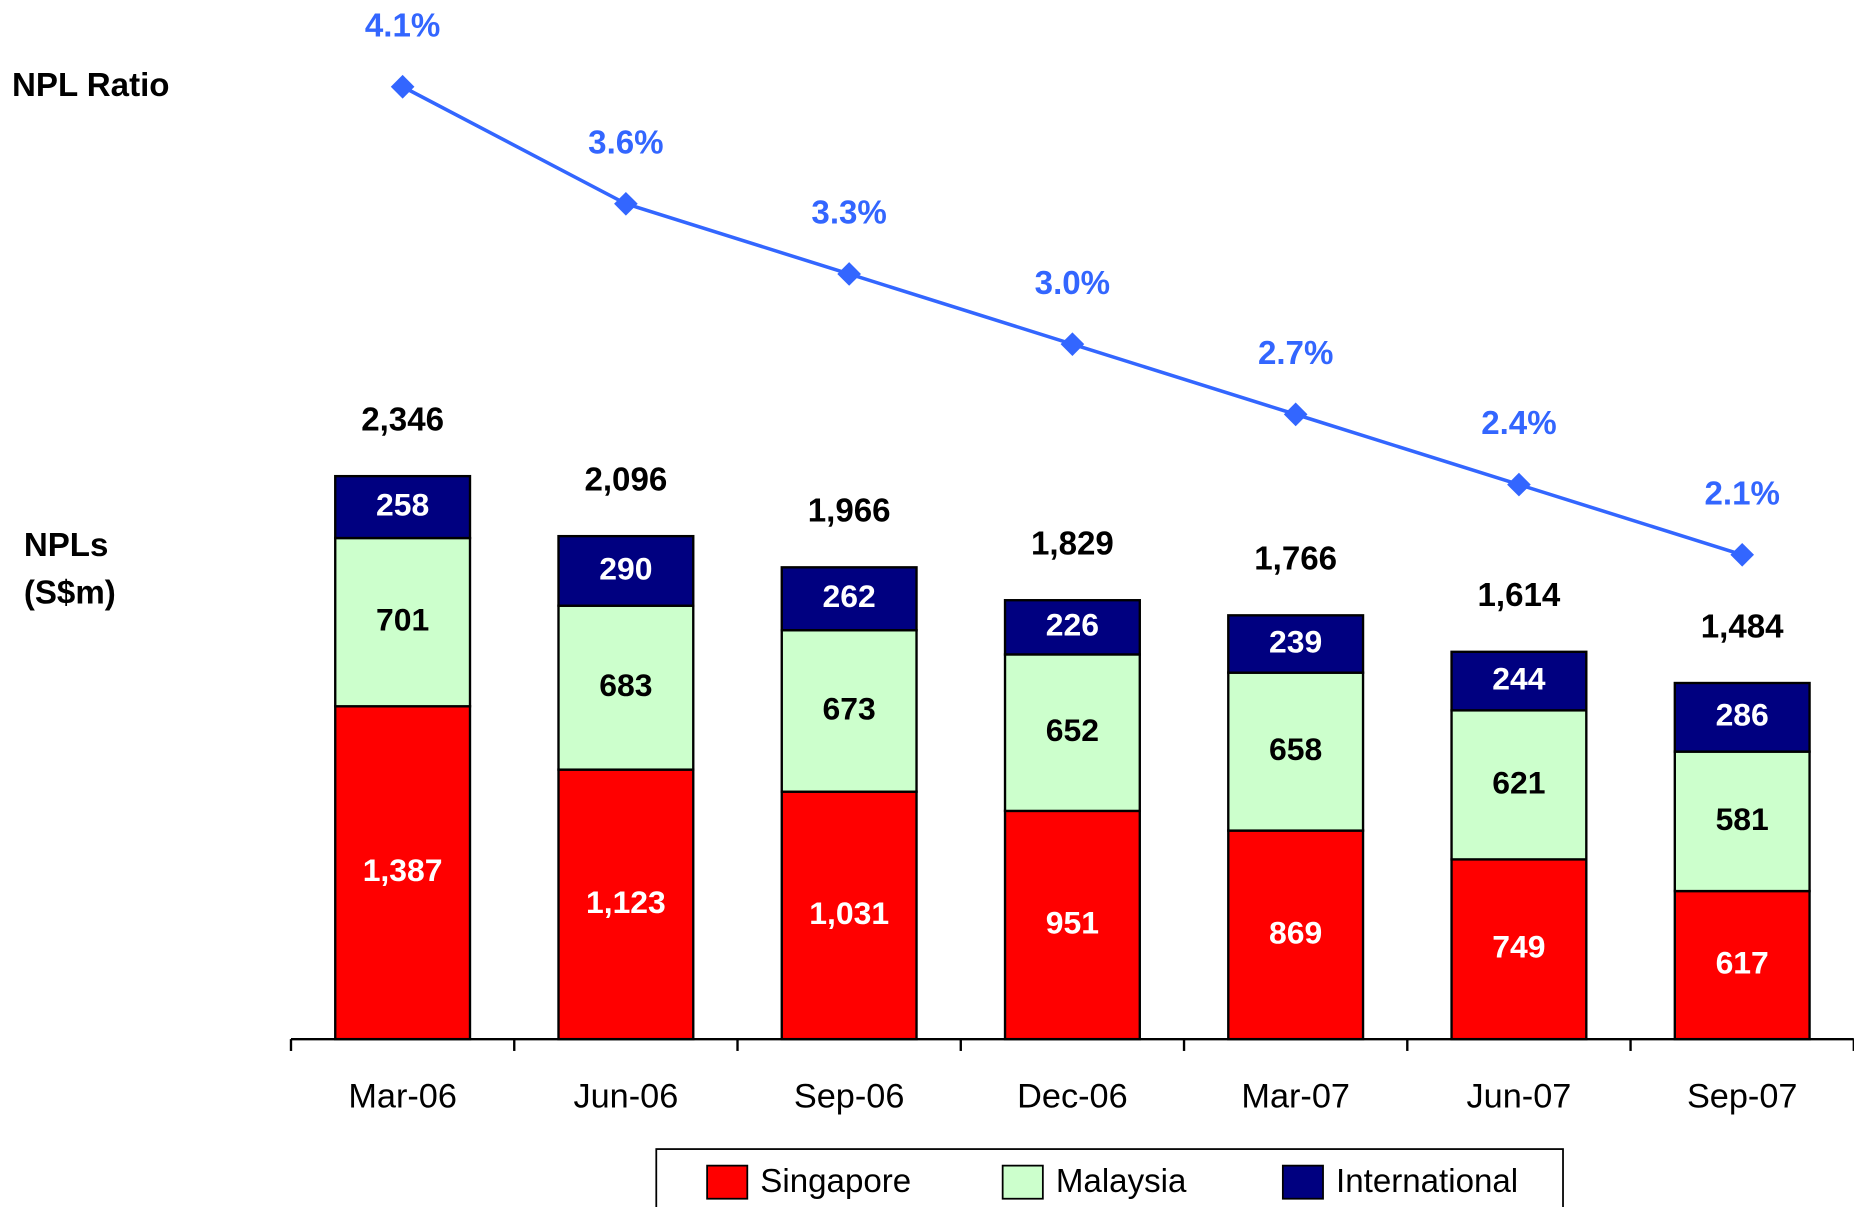  I want to click on data-label: 3.3%, so click(848, 213).